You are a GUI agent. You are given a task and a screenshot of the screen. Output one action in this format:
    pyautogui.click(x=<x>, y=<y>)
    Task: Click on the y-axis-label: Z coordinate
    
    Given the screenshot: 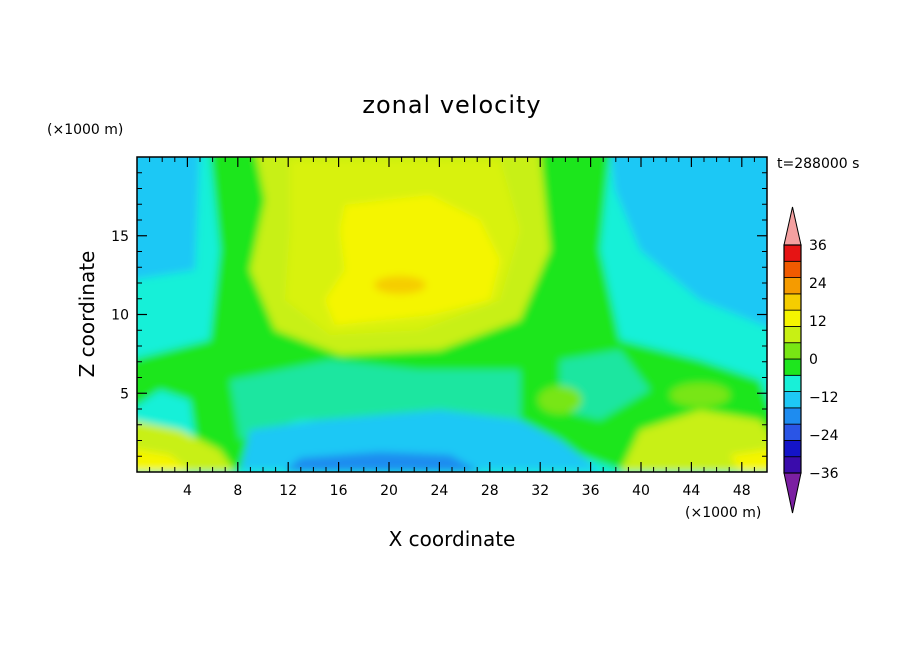 What is the action you would take?
    pyautogui.click(x=87, y=314)
    